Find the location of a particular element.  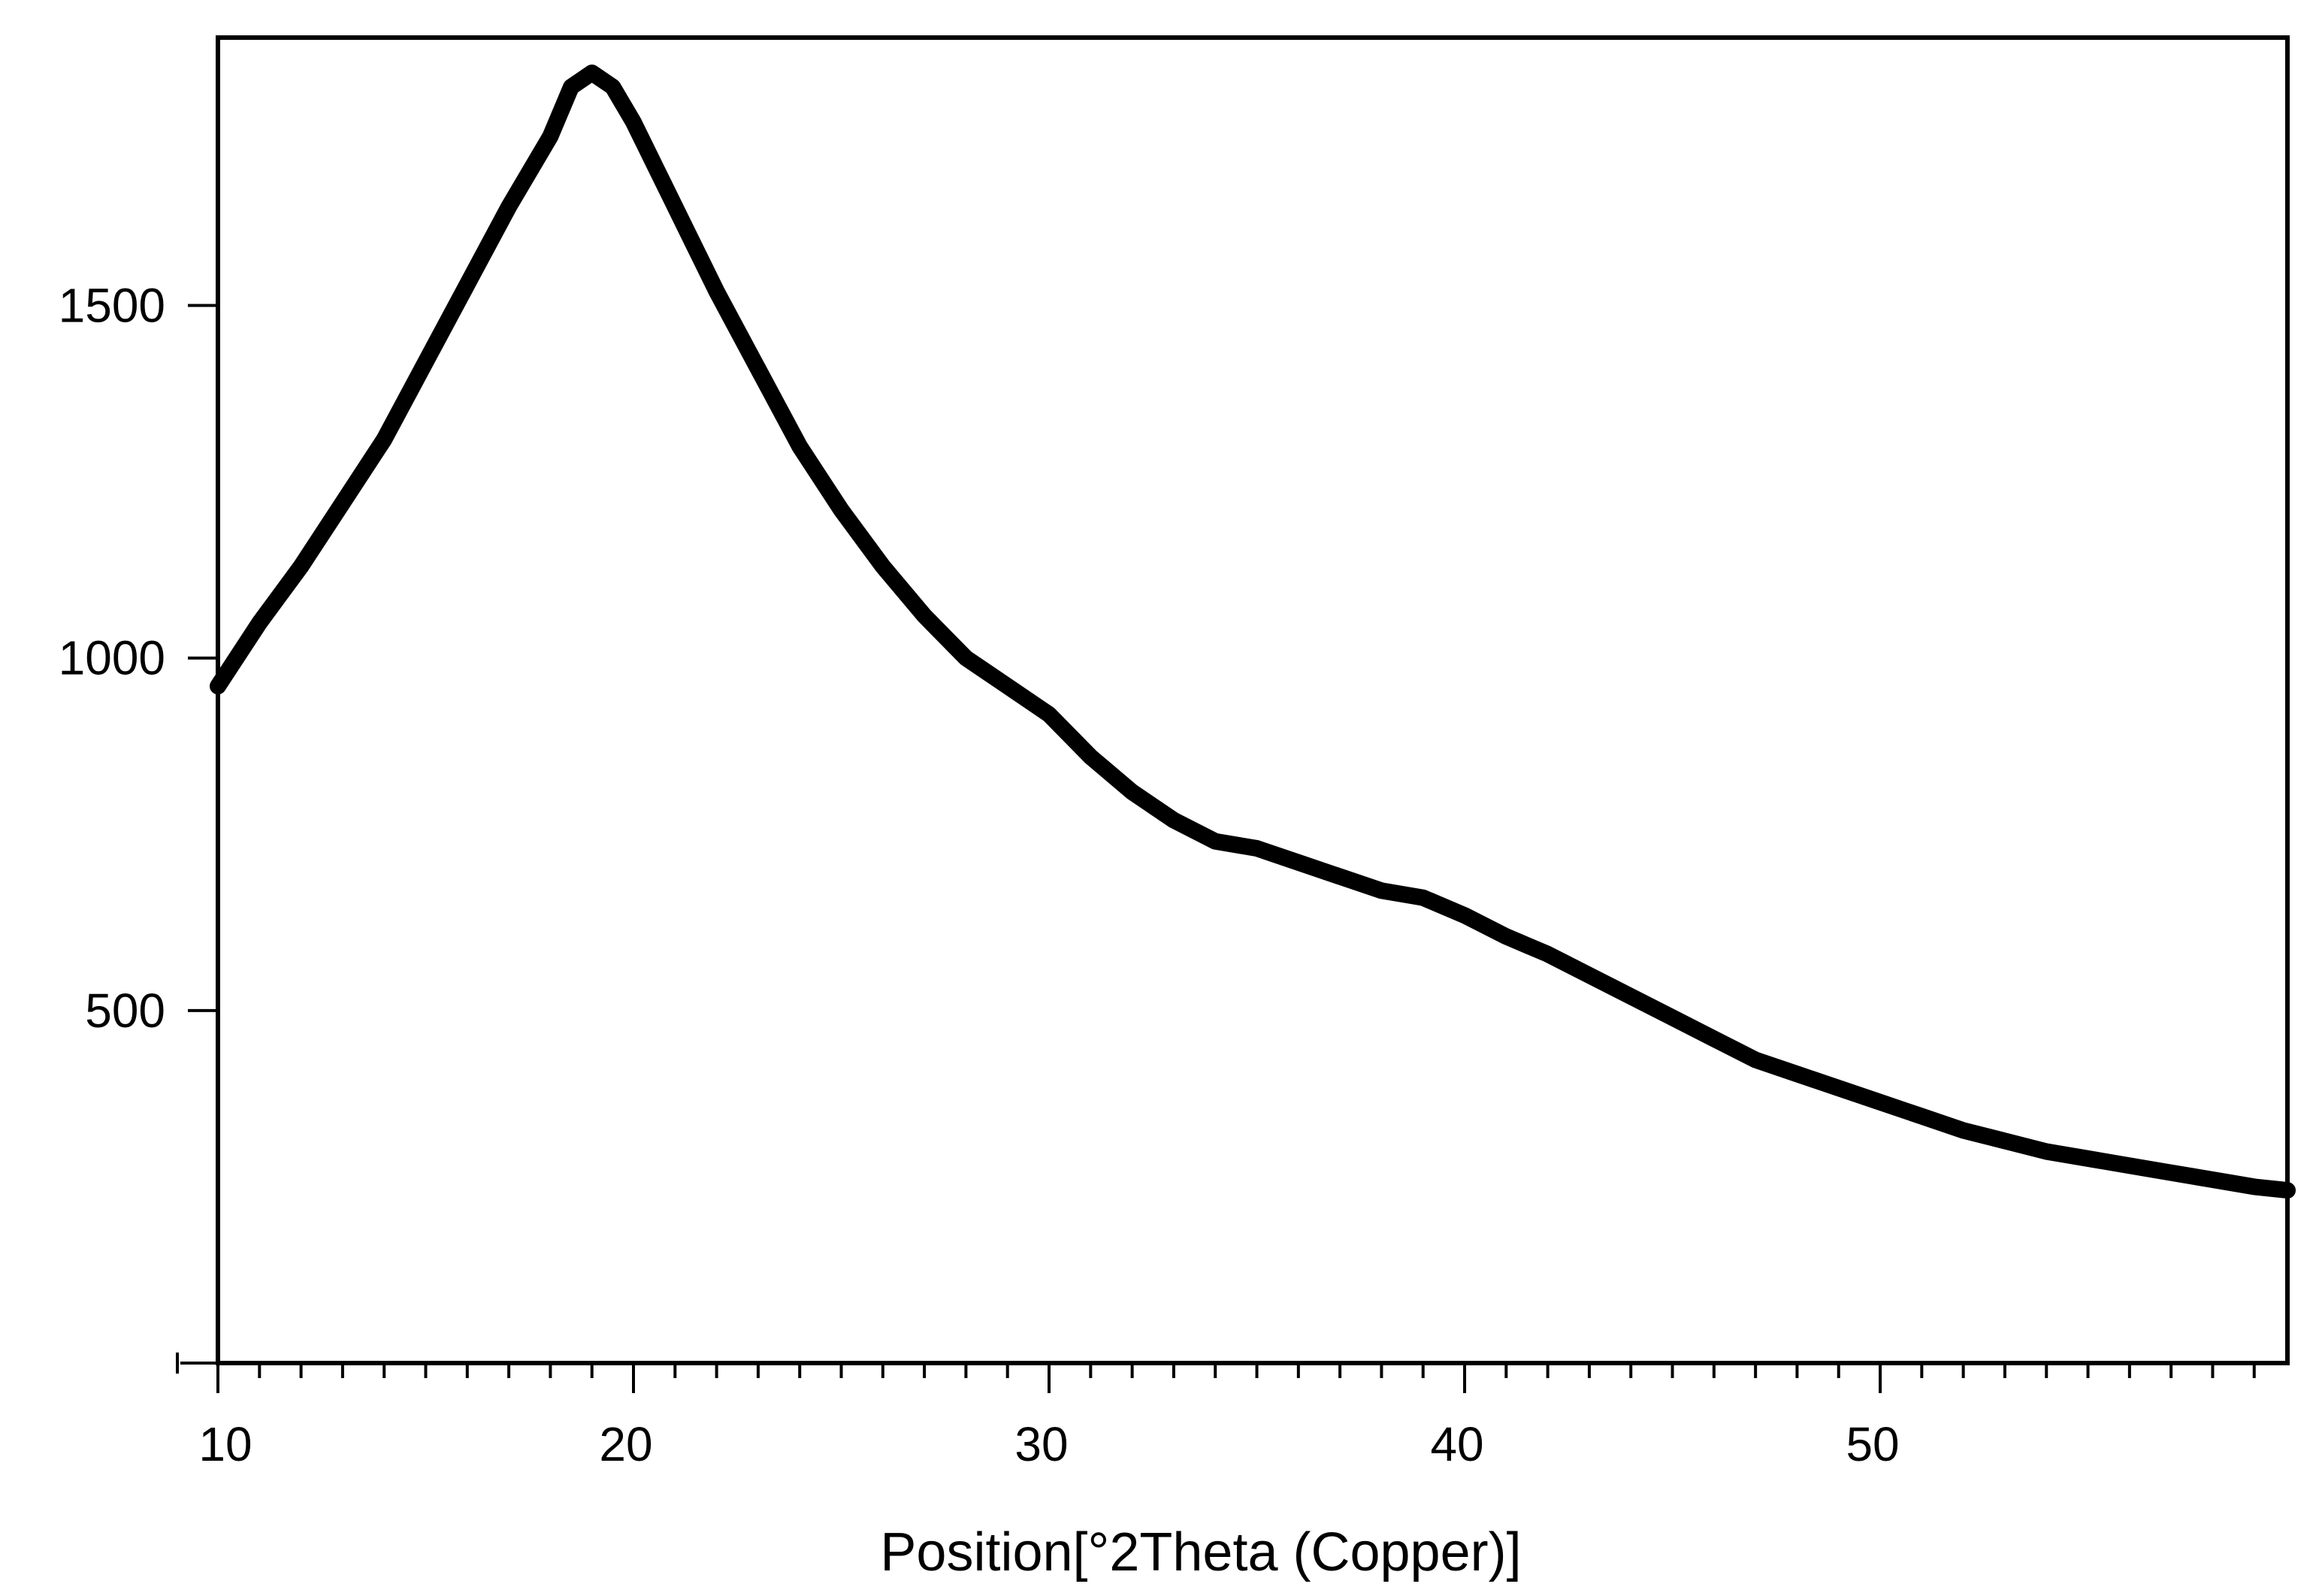

y-tick-label: 500 is located at coordinates (125, 1011).